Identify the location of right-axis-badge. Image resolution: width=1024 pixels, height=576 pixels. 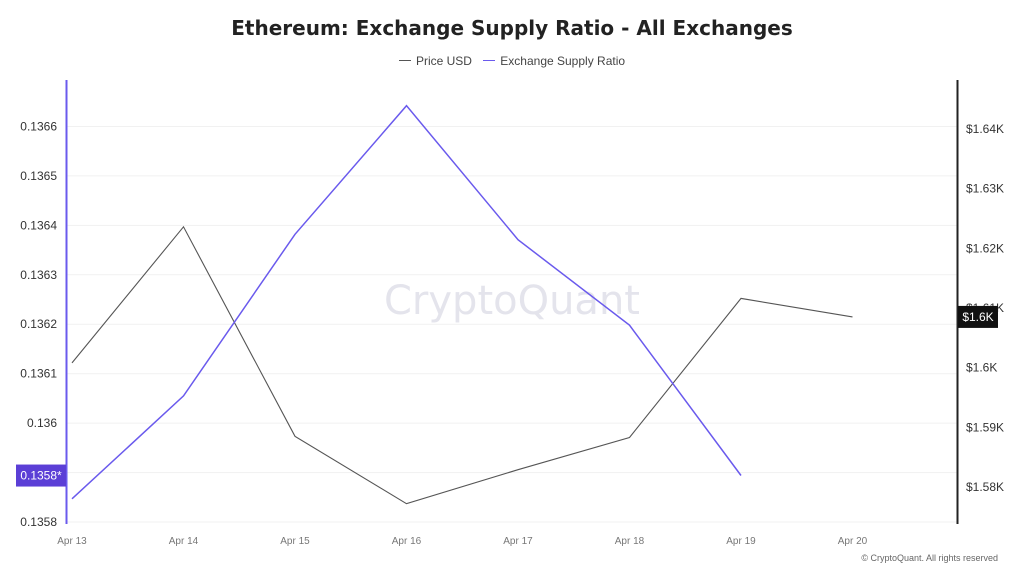
(978, 316).